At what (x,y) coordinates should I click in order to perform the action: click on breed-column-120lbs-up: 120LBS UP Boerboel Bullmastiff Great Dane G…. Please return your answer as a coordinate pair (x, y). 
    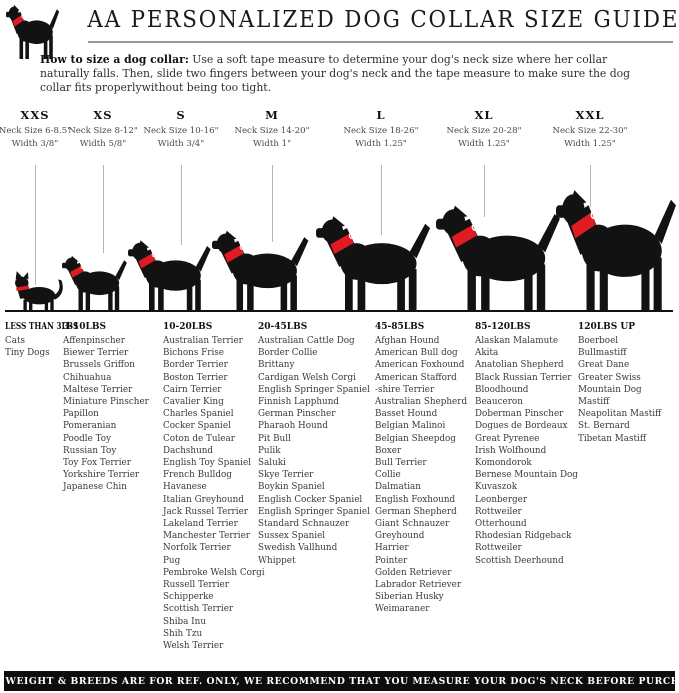
    Looking at the image, I should click on (627, 383).